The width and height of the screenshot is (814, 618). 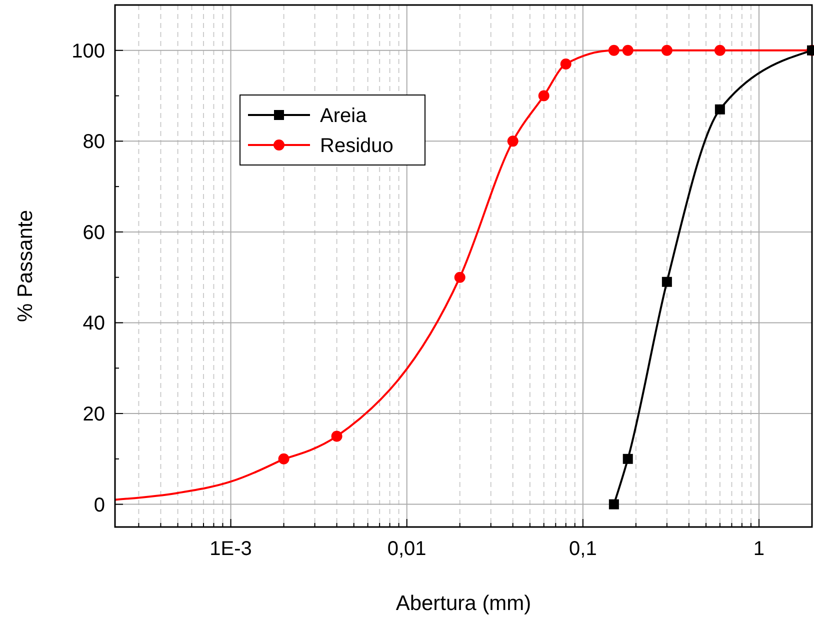 I want to click on x-axis-title: Abertura (mm), so click(x=464, y=603).